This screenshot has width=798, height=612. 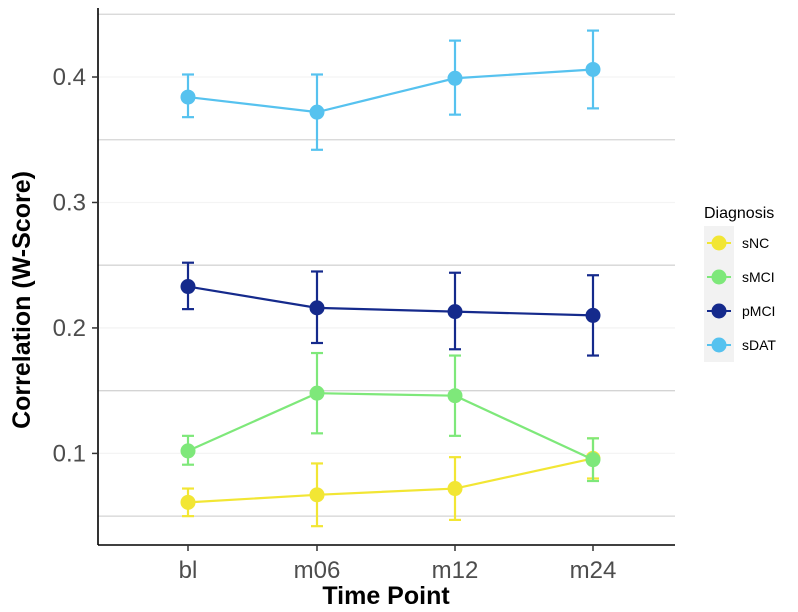 What do you see at coordinates (188, 570) in the screenshot?
I see `x-tick-label: bl` at bounding box center [188, 570].